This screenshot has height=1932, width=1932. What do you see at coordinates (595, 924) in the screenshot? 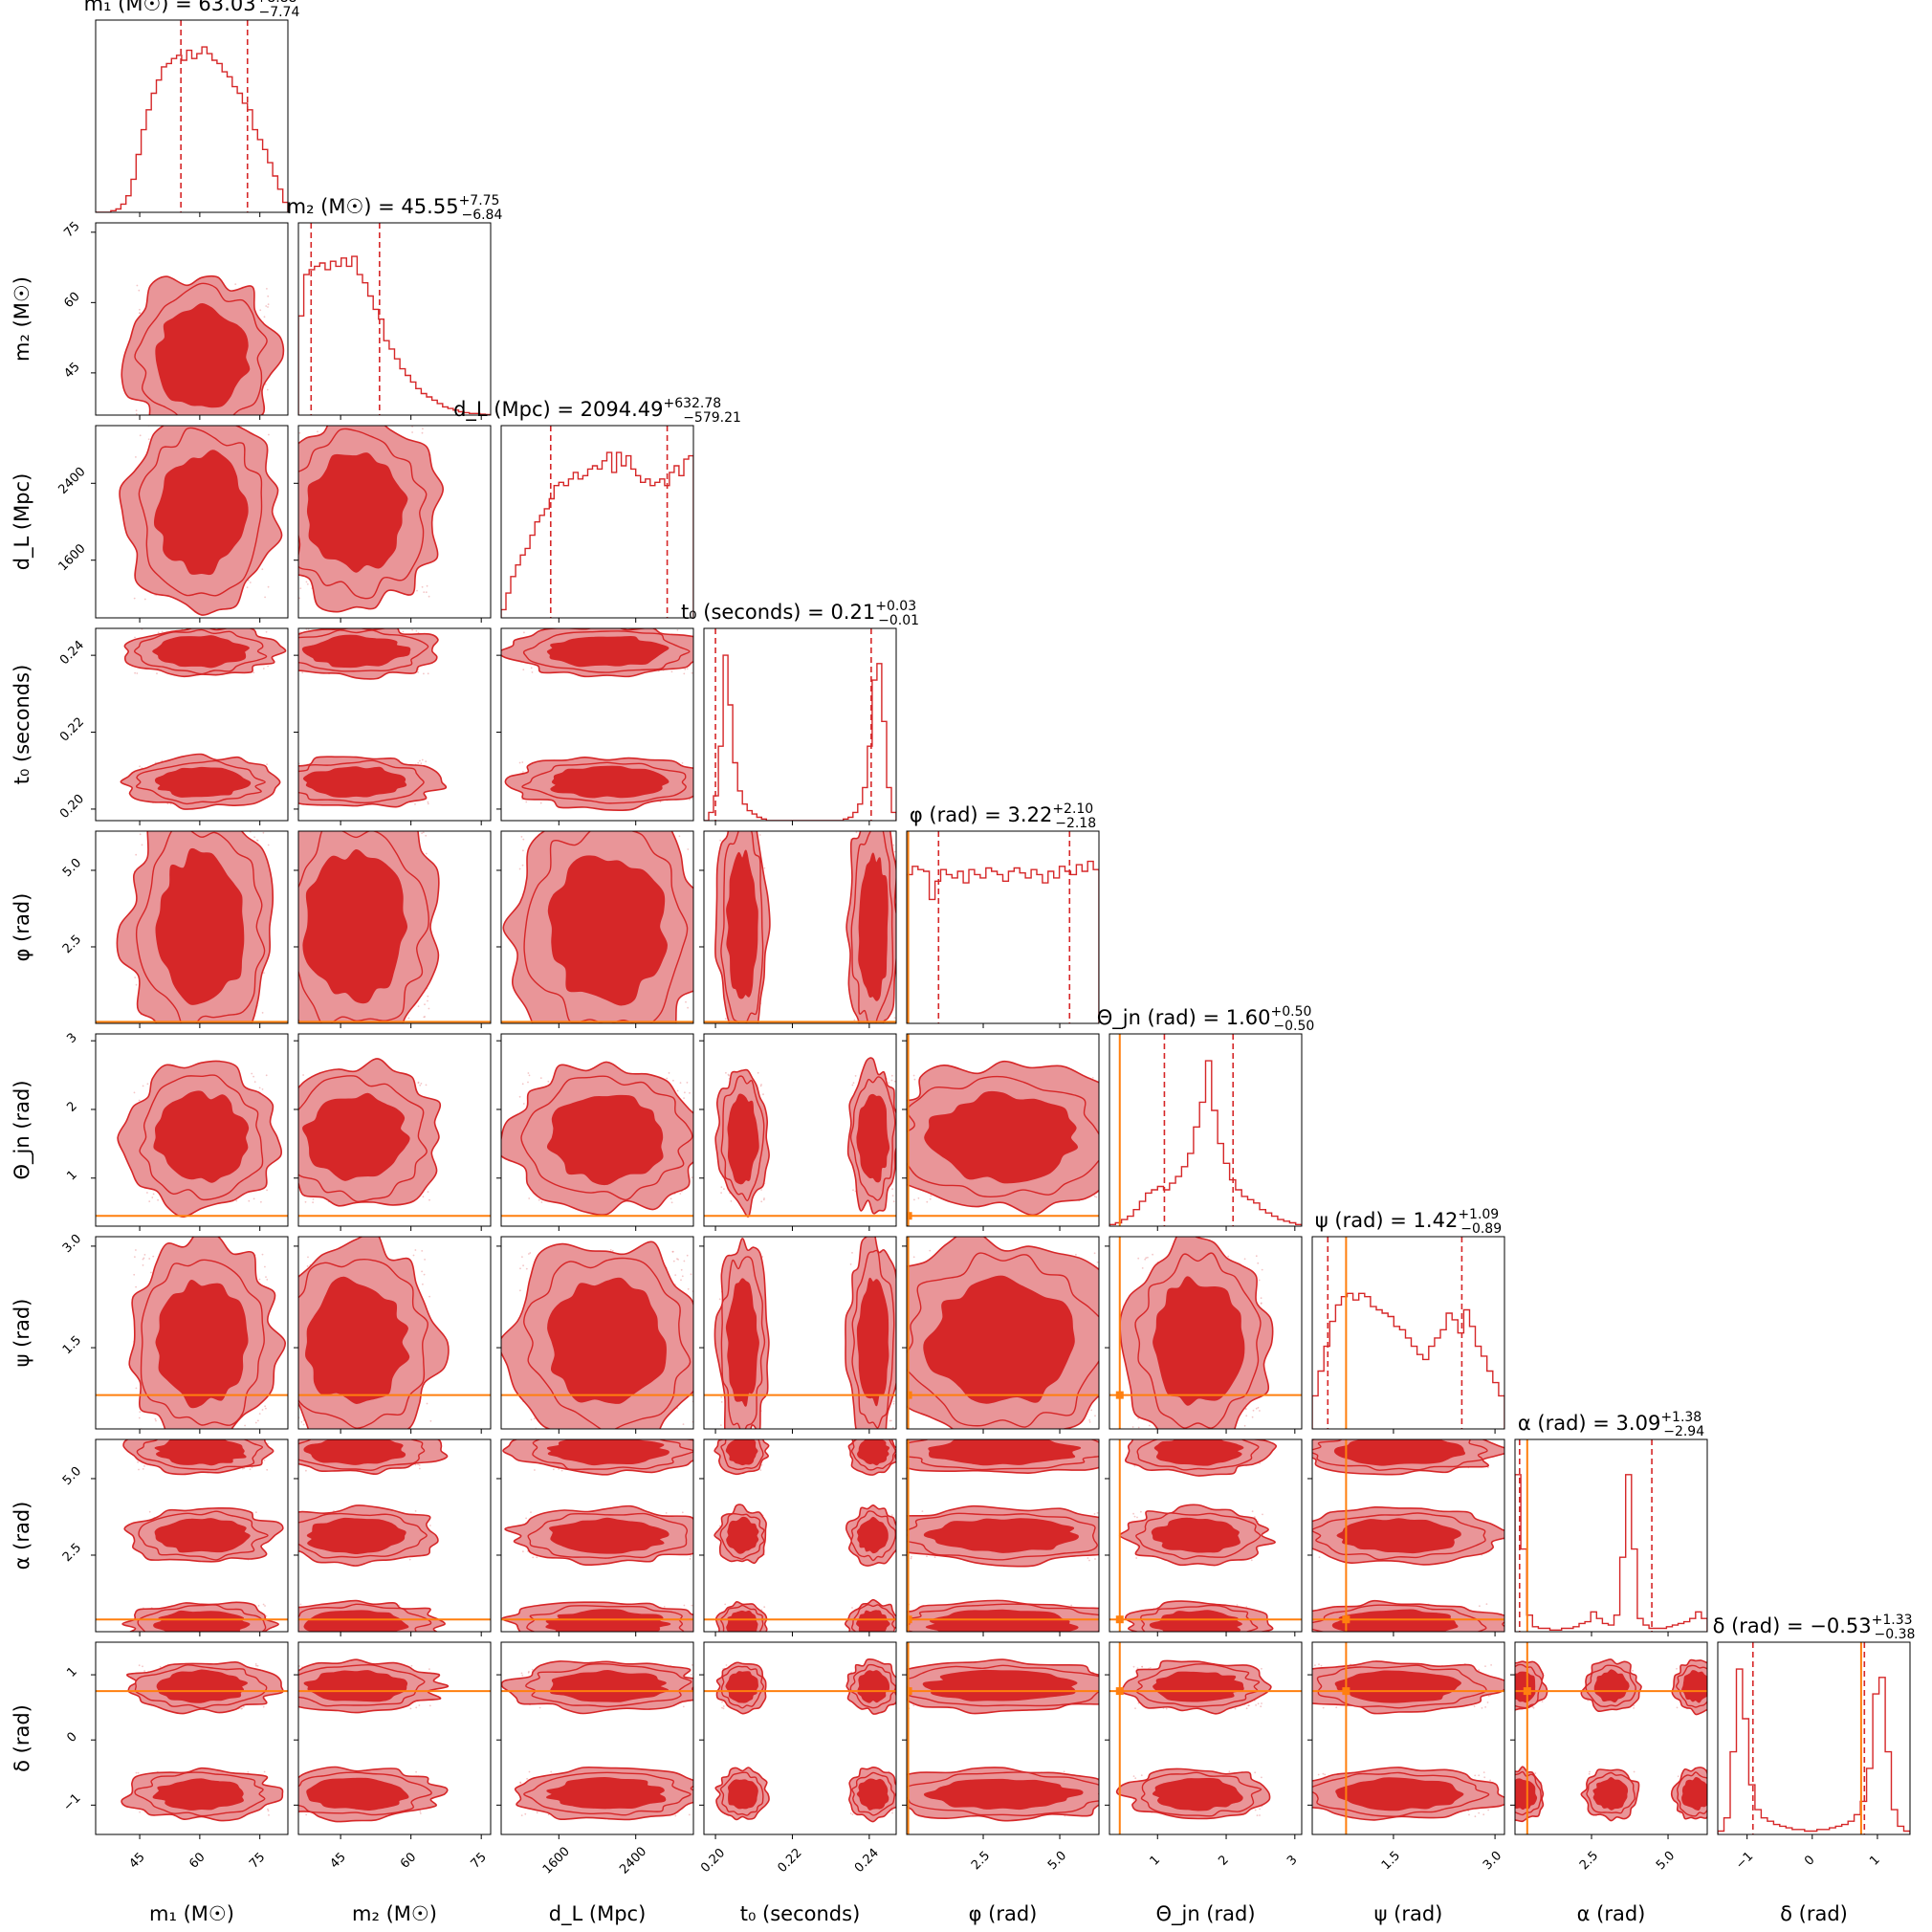
I see `panel-dL-vs-phi` at bounding box center [595, 924].